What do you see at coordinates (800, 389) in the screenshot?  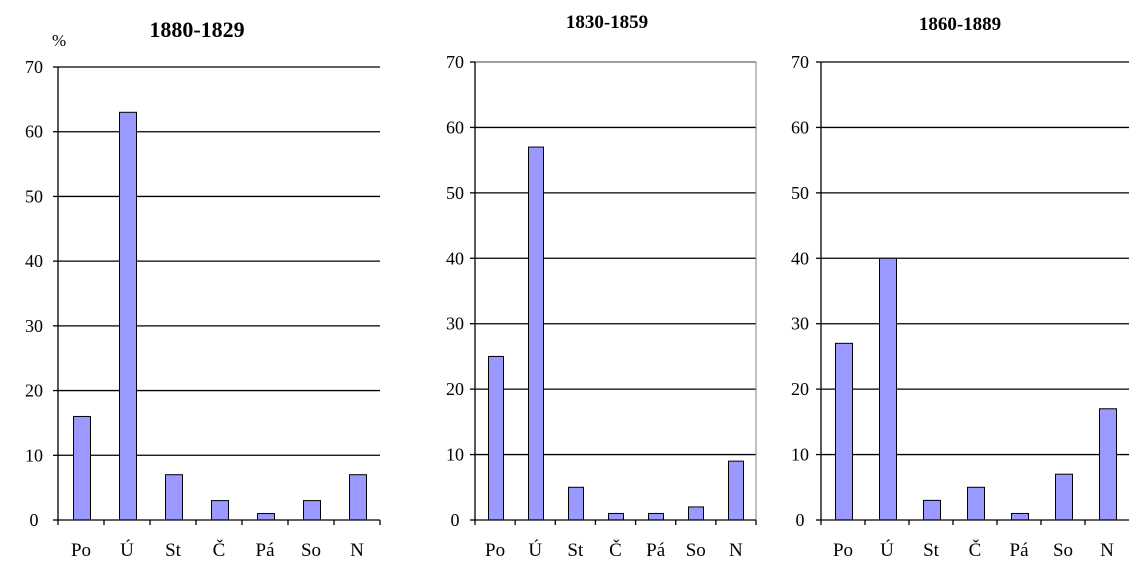 I see `chart-3-y-tick-label: 20` at bounding box center [800, 389].